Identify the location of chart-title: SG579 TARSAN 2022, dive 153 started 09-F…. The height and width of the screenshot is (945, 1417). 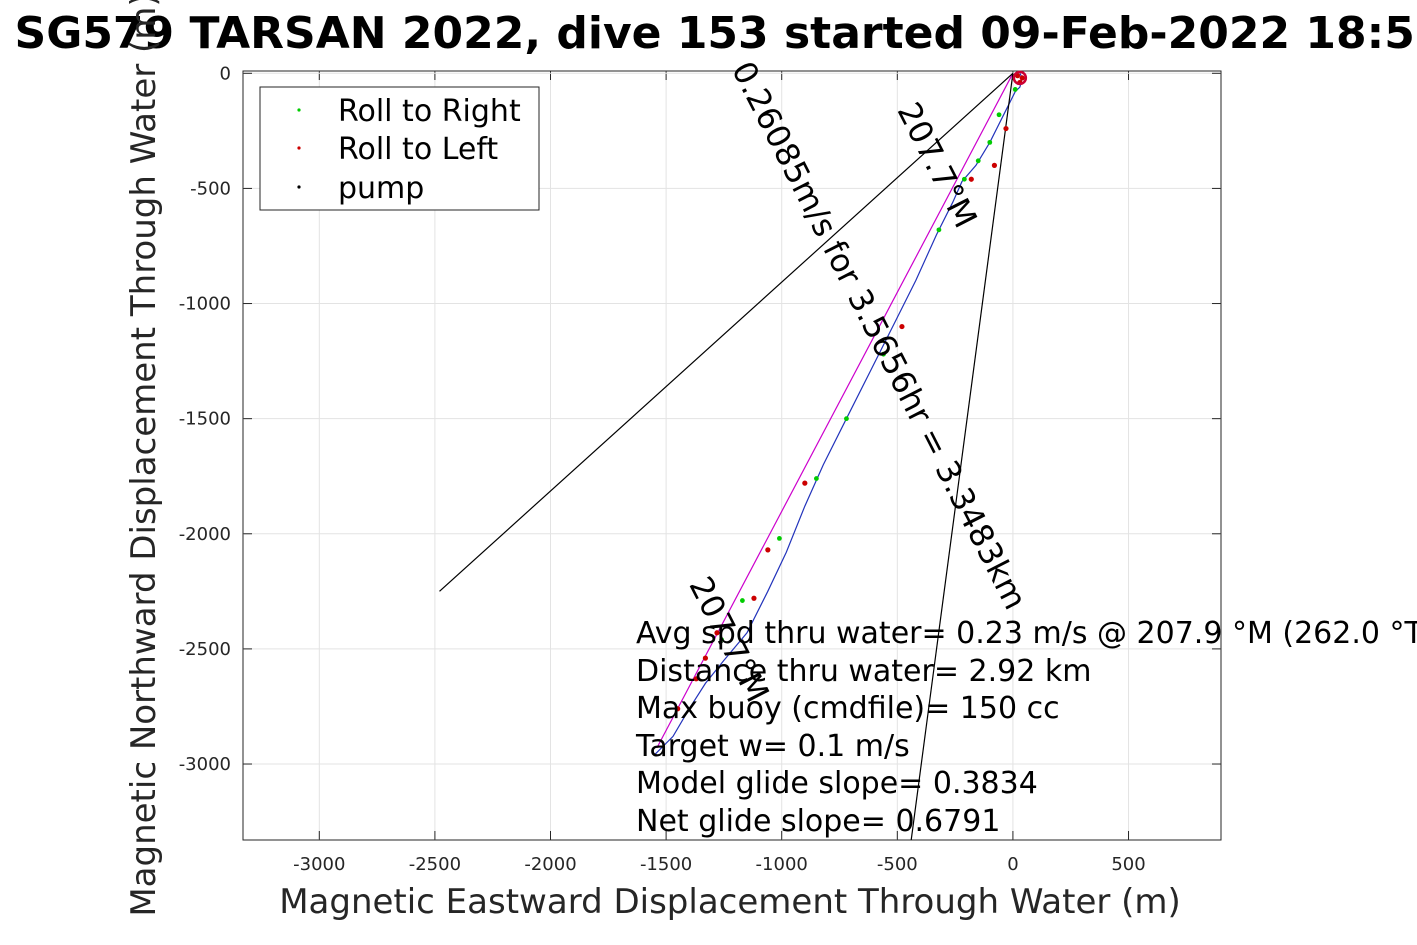
(716, 33).